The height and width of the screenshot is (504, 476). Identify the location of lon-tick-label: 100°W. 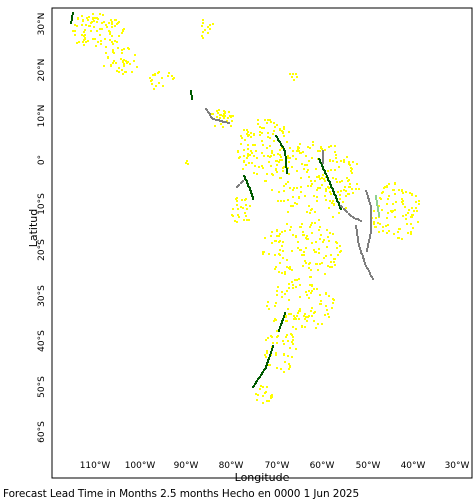
(140, 466).